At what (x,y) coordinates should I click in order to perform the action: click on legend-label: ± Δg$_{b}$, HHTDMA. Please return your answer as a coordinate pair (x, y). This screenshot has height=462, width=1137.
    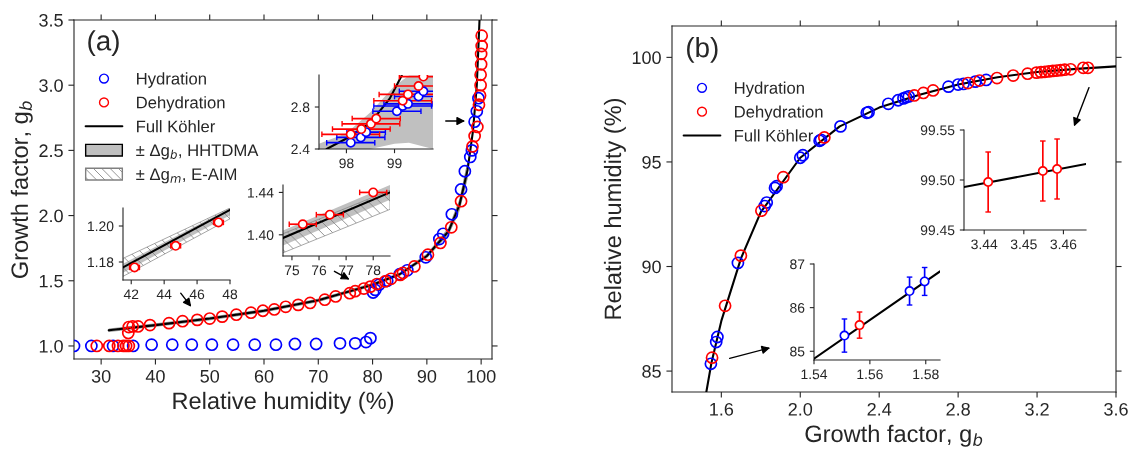
    Looking at the image, I should click on (197, 152).